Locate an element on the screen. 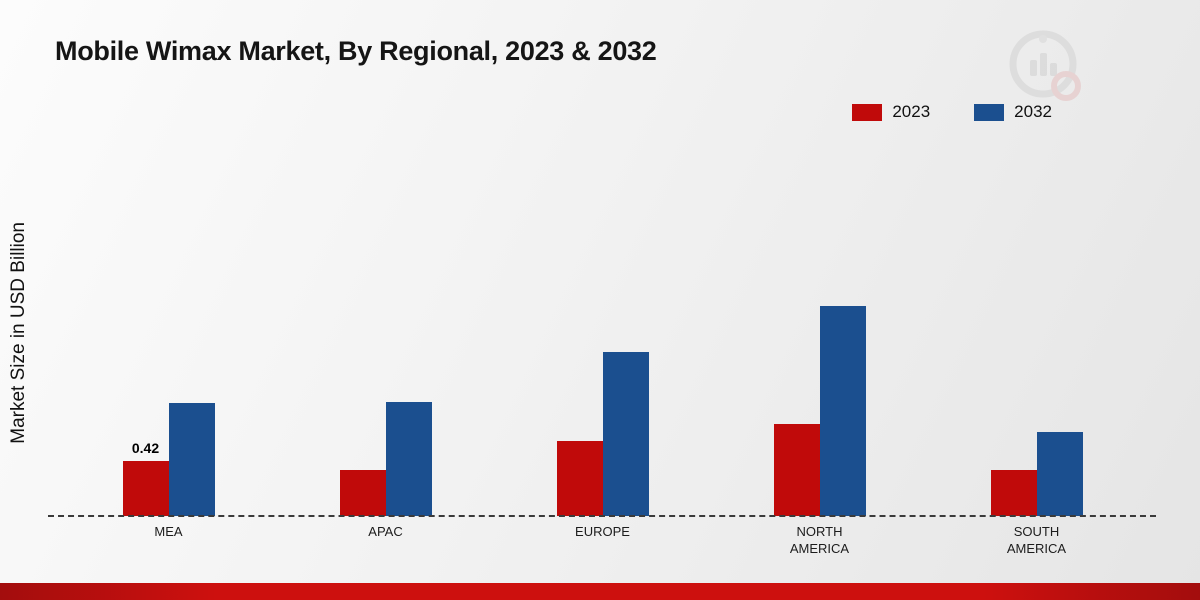 The image size is (1200, 600). legend: 2023 2032 is located at coordinates (952, 112).